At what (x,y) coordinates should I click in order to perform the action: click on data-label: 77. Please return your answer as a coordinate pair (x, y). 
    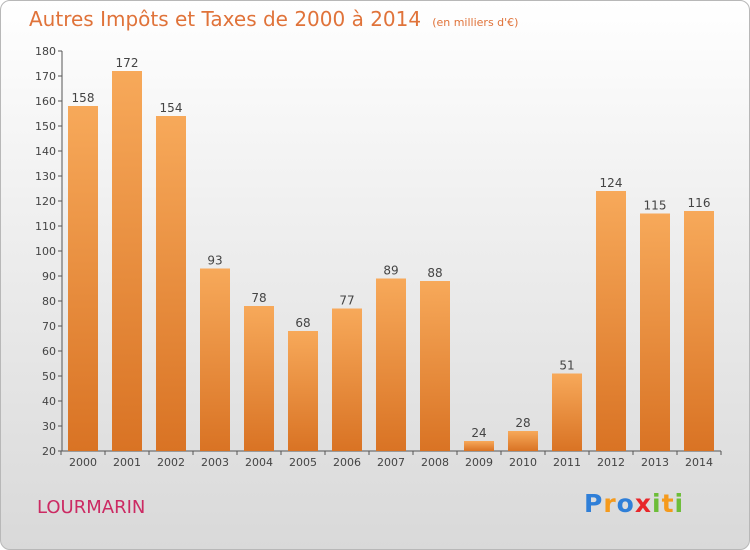
    Looking at the image, I should click on (346, 301).